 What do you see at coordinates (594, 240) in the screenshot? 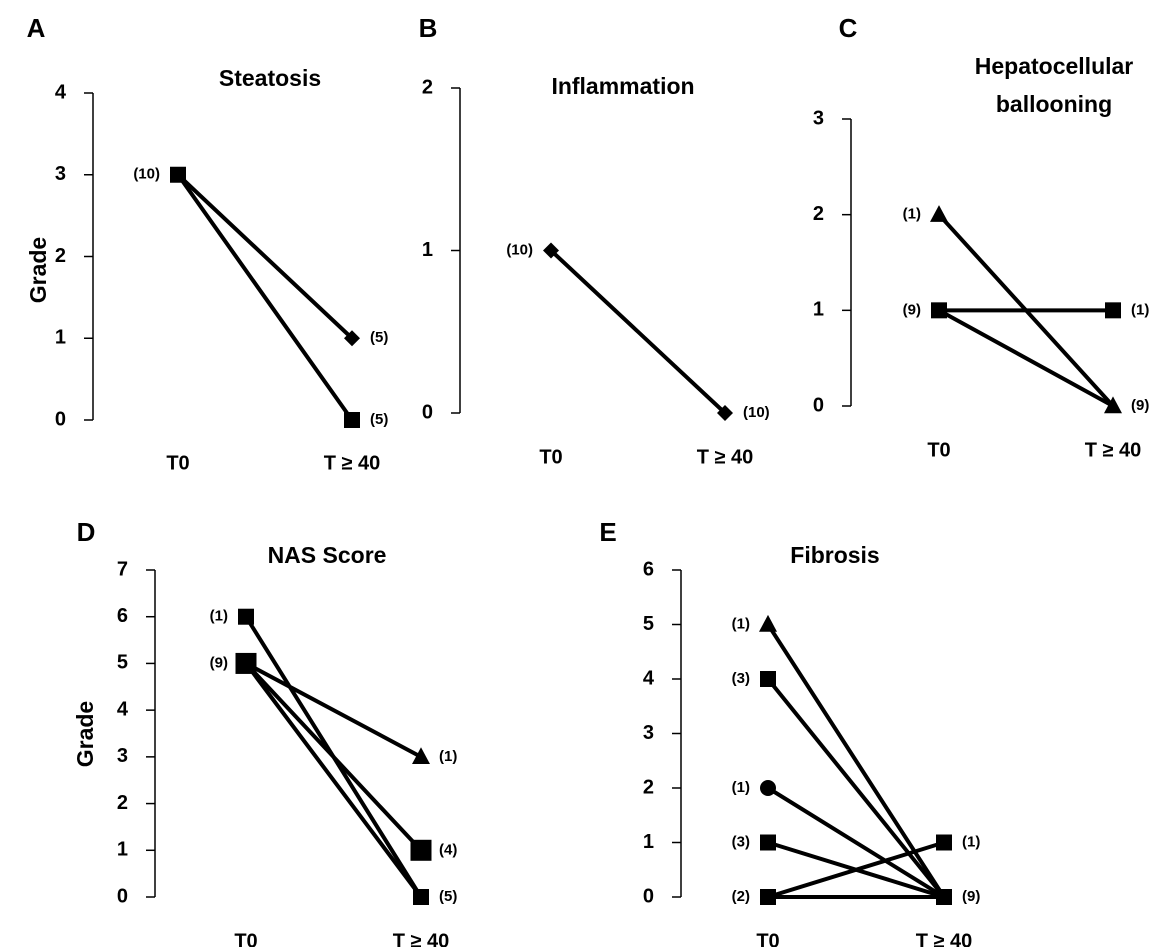
I see `panel-b: B Inflammation 0 1 2 T0 T ≥ 40 (10) (10)` at bounding box center [594, 240].